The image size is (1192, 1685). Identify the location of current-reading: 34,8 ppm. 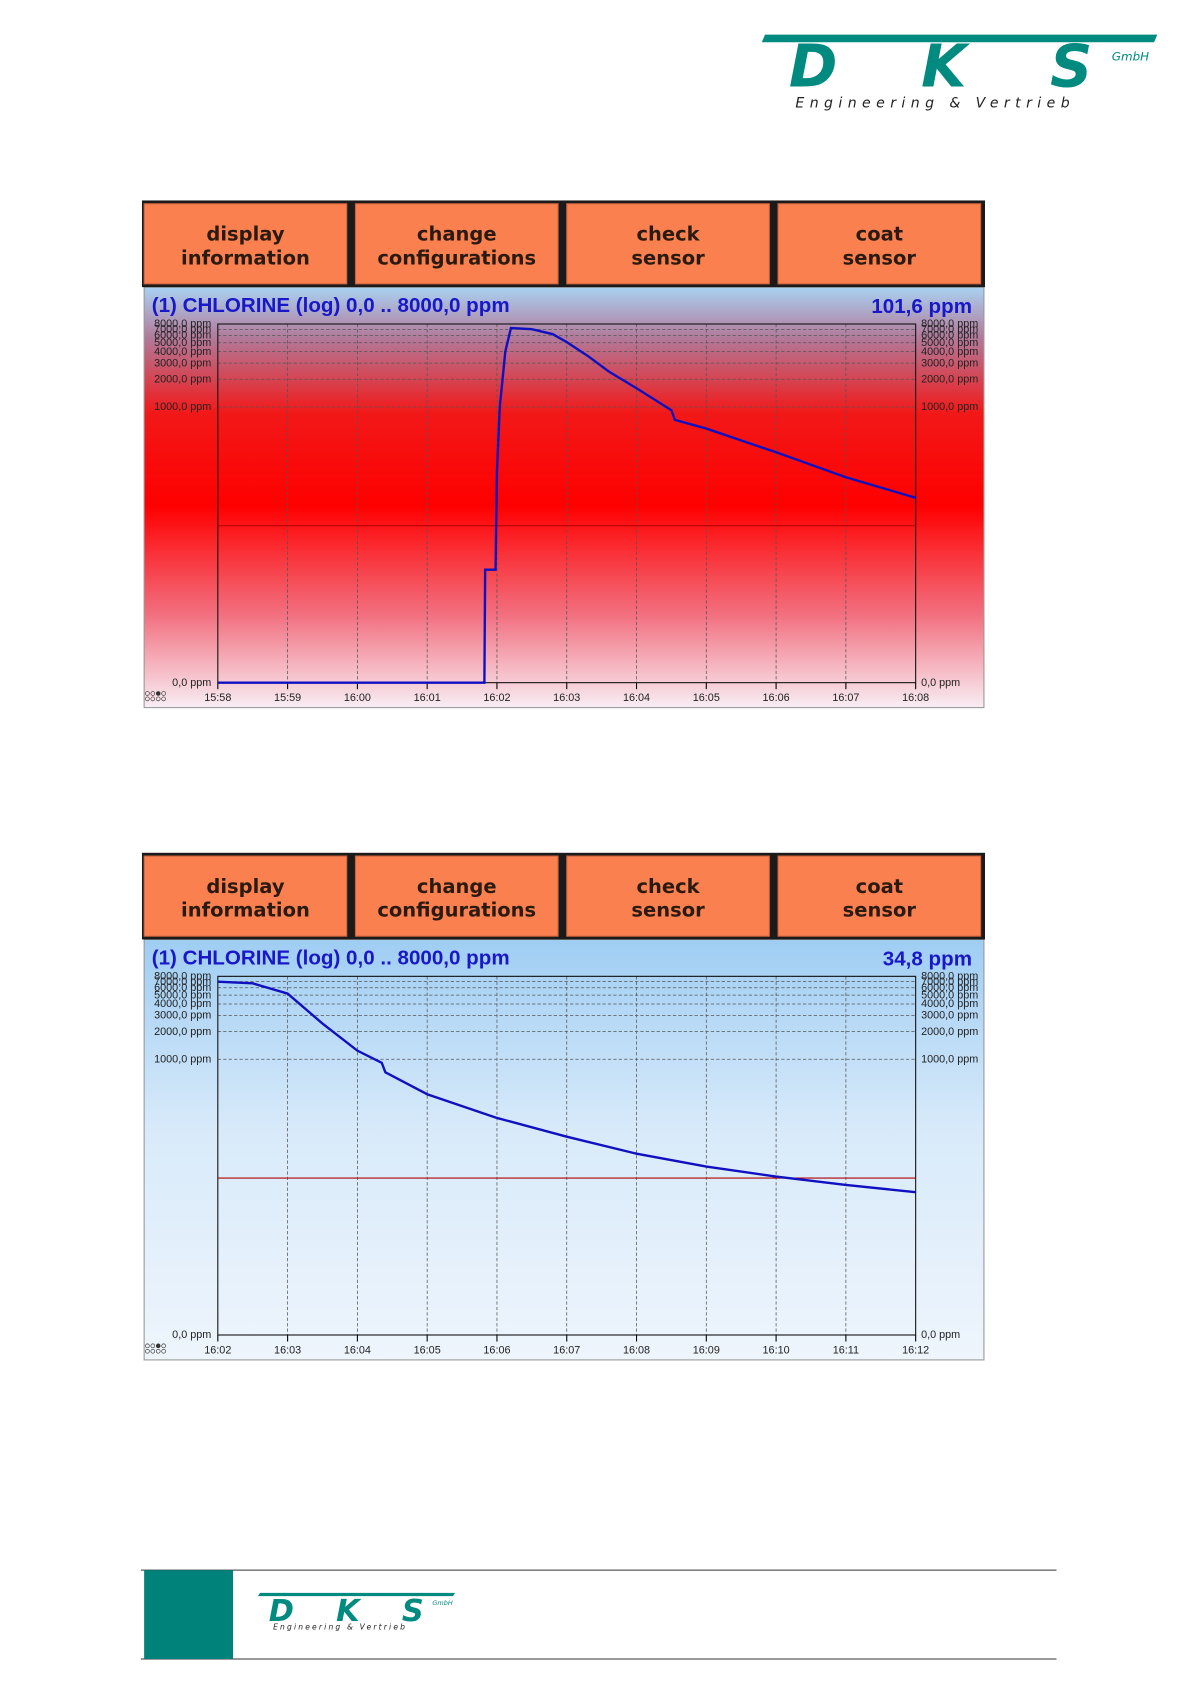
(927, 958).